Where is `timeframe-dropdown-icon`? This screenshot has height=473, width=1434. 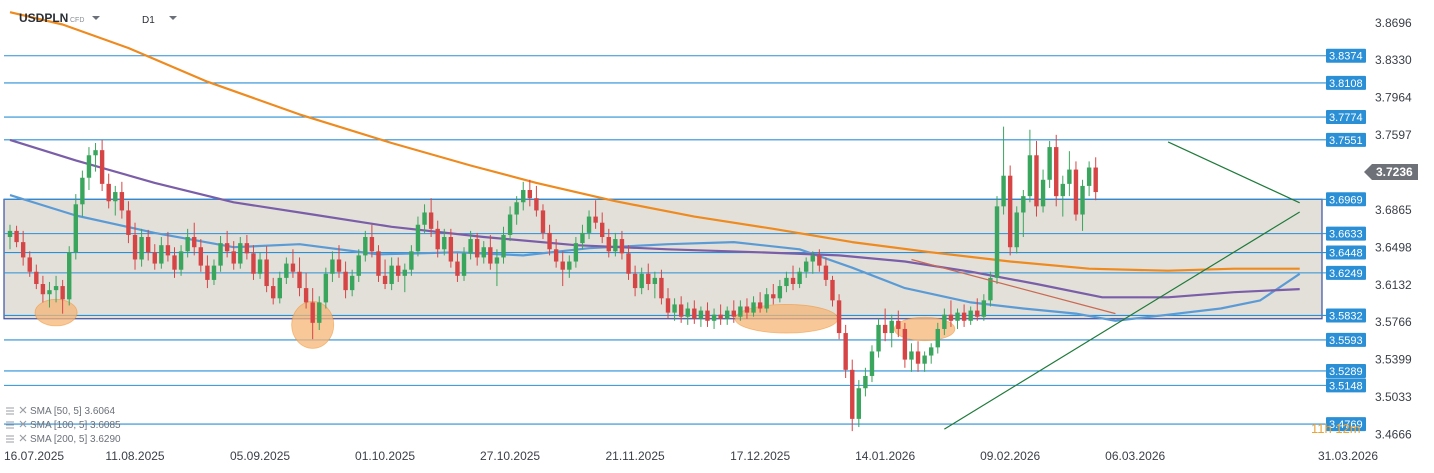 timeframe-dropdown-icon is located at coordinates (173, 18).